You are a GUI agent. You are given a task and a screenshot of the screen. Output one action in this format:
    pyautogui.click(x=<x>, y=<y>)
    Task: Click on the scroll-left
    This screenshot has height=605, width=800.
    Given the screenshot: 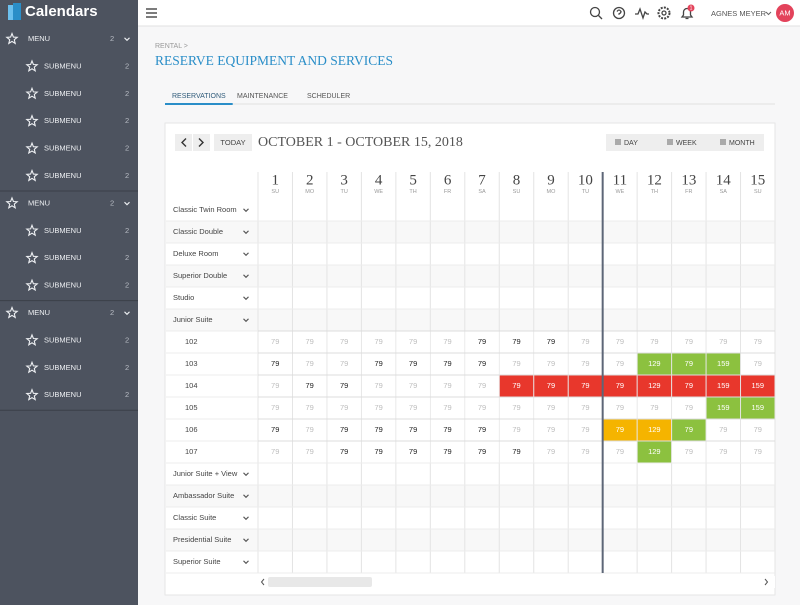 What is the action you would take?
    pyautogui.click(x=262, y=582)
    